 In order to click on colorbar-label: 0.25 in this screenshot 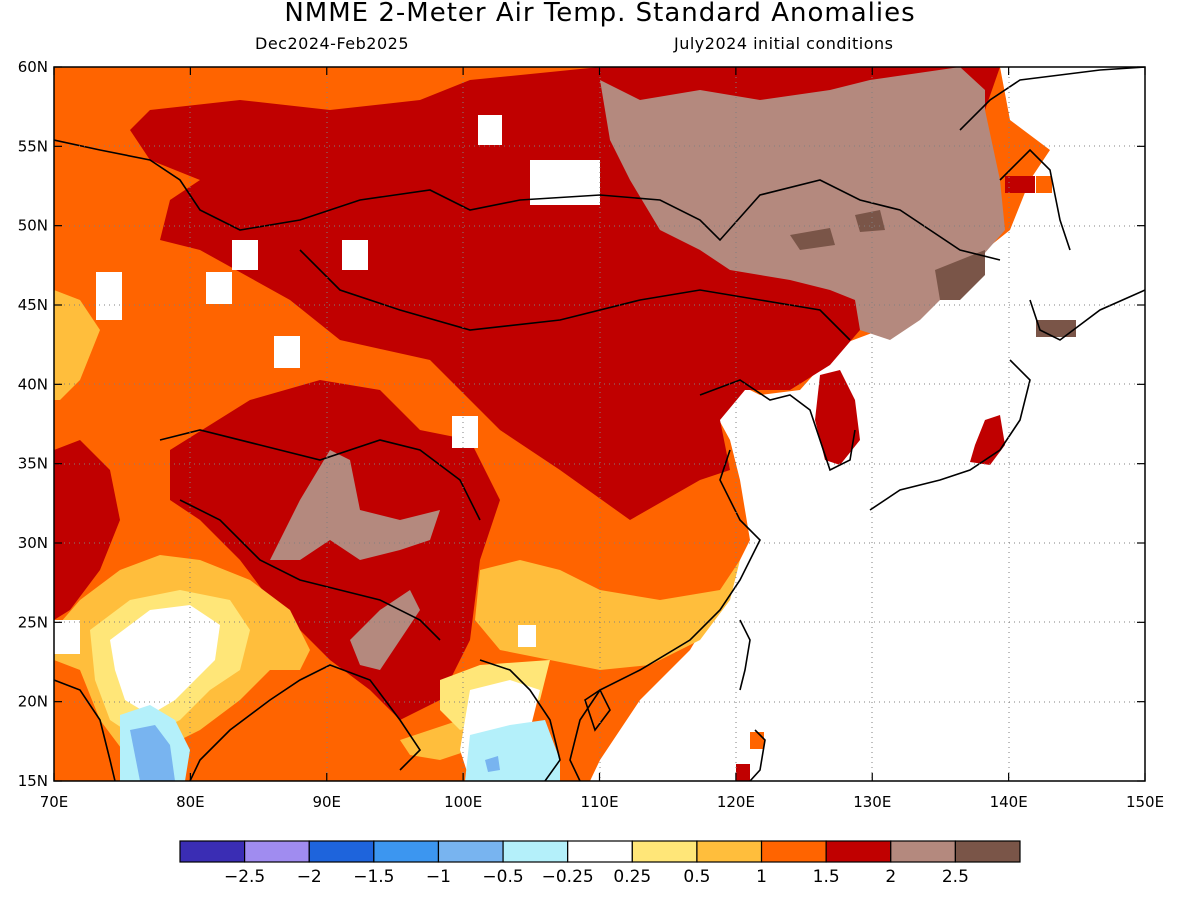, I will do `click(632, 877)`.